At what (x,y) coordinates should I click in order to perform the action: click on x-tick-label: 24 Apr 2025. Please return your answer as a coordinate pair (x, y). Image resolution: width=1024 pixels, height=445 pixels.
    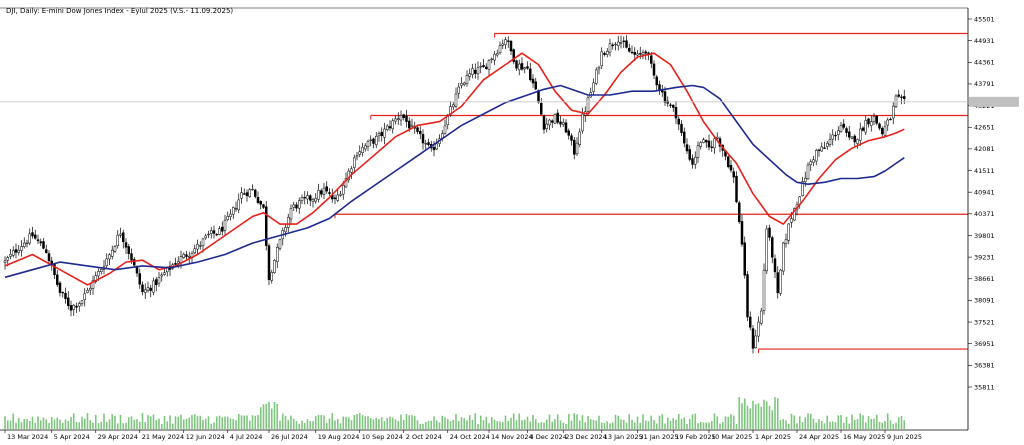
    Looking at the image, I should click on (819, 437).